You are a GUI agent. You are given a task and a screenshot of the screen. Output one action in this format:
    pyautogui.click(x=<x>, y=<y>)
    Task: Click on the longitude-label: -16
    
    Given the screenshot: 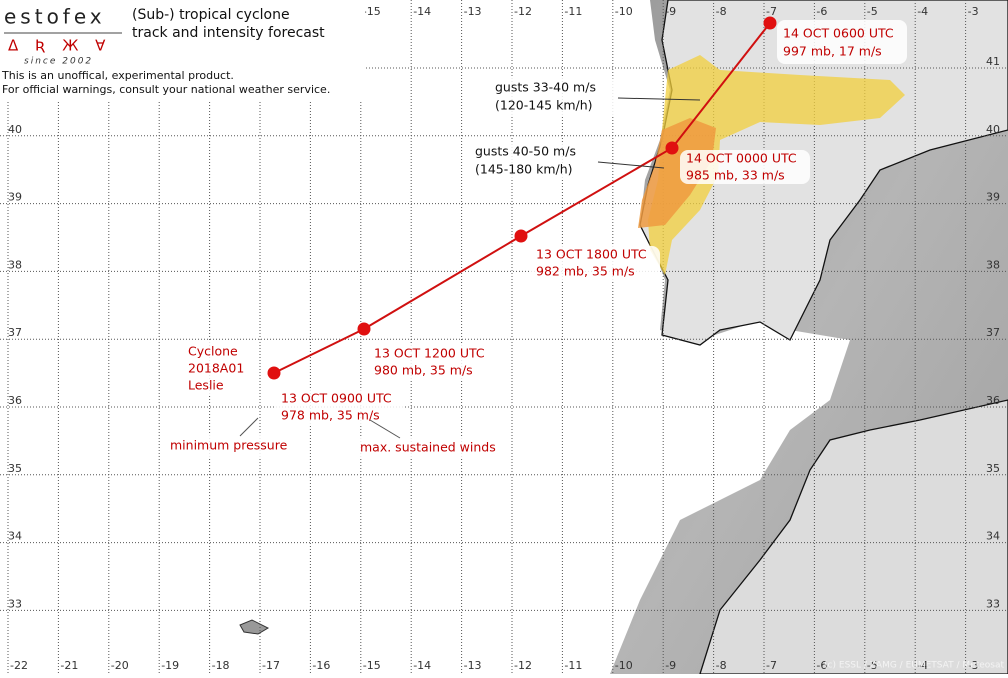 What is the action you would take?
    pyautogui.click(x=321, y=665)
    